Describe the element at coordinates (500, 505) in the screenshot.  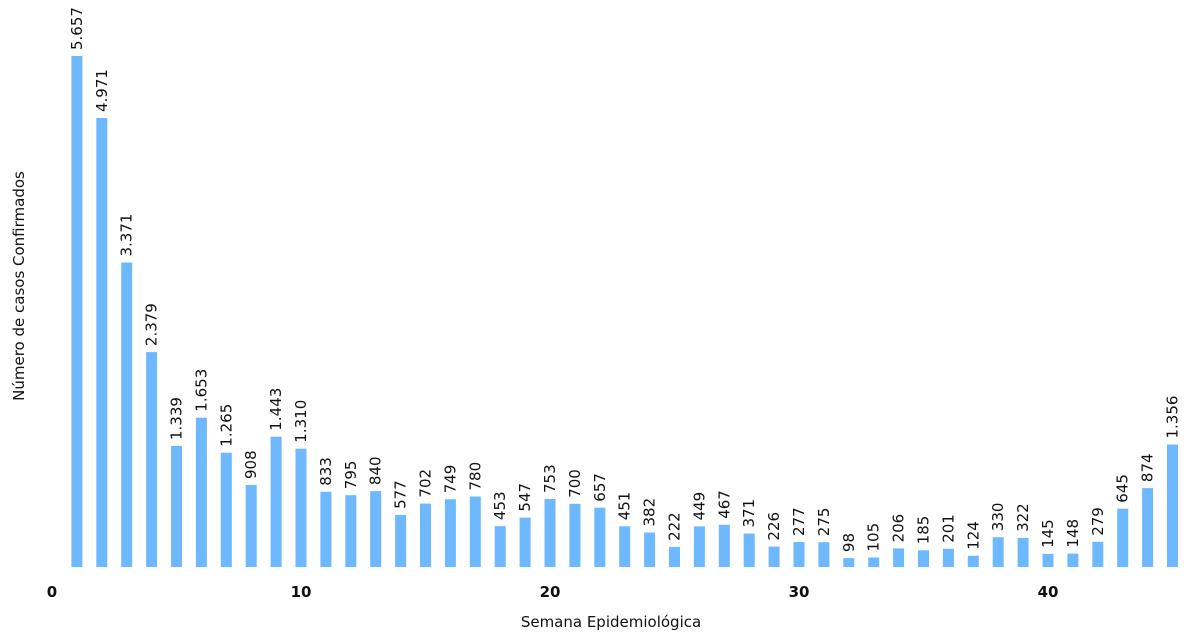
I see `value-label-week-18: 453` at that location.